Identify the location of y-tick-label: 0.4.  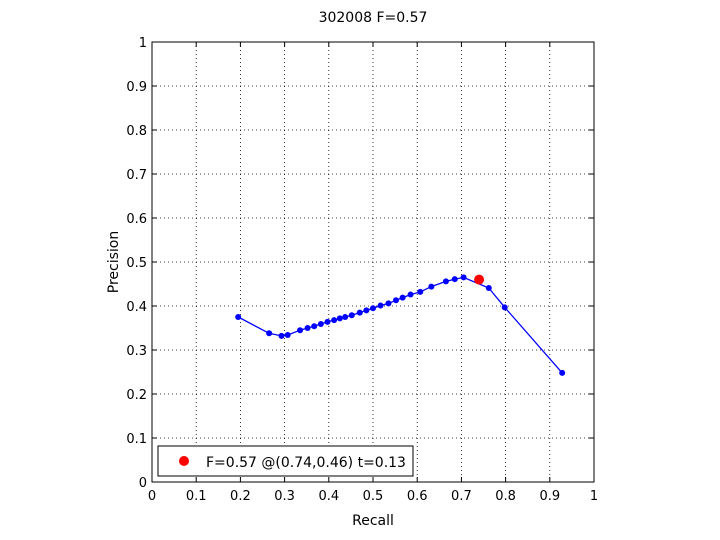
(136, 307).